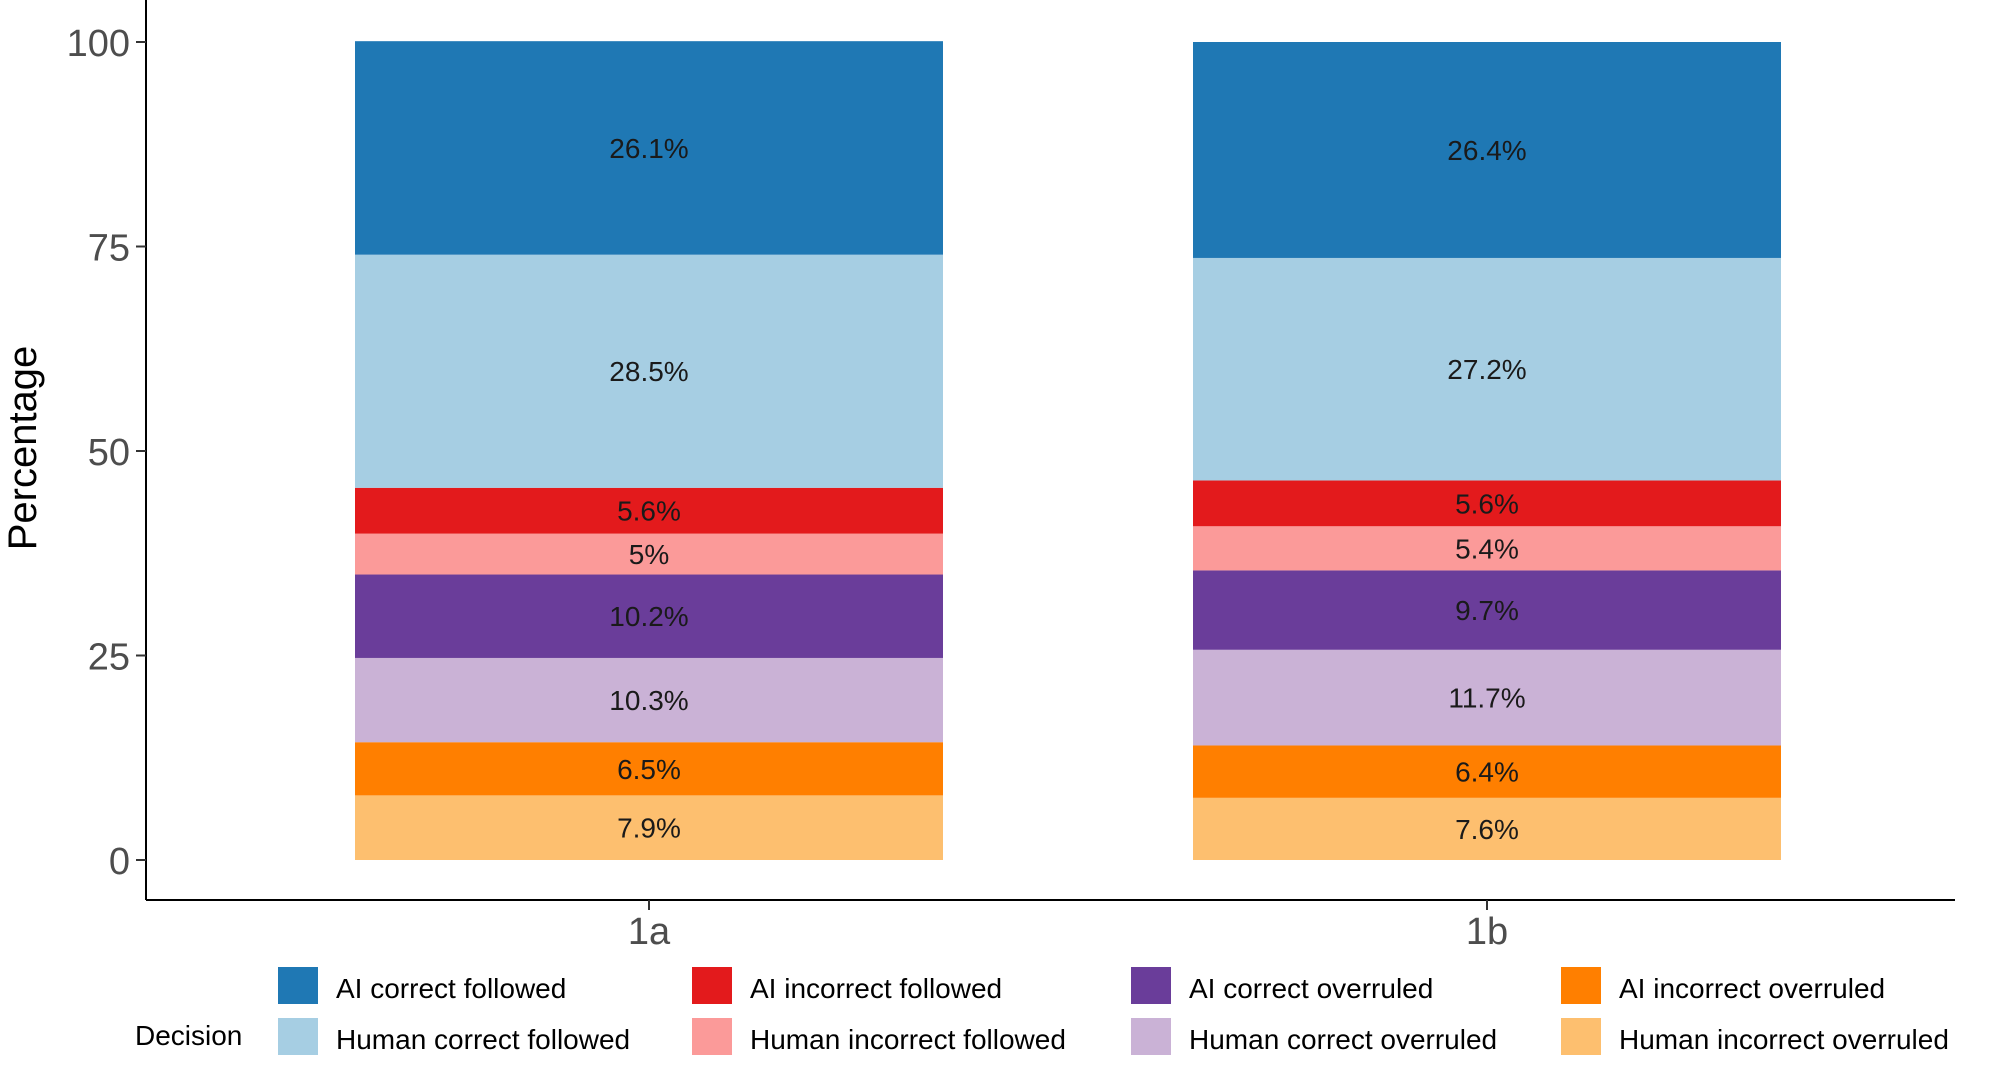  I want to click on y-tick-label: 75, so click(109, 249).